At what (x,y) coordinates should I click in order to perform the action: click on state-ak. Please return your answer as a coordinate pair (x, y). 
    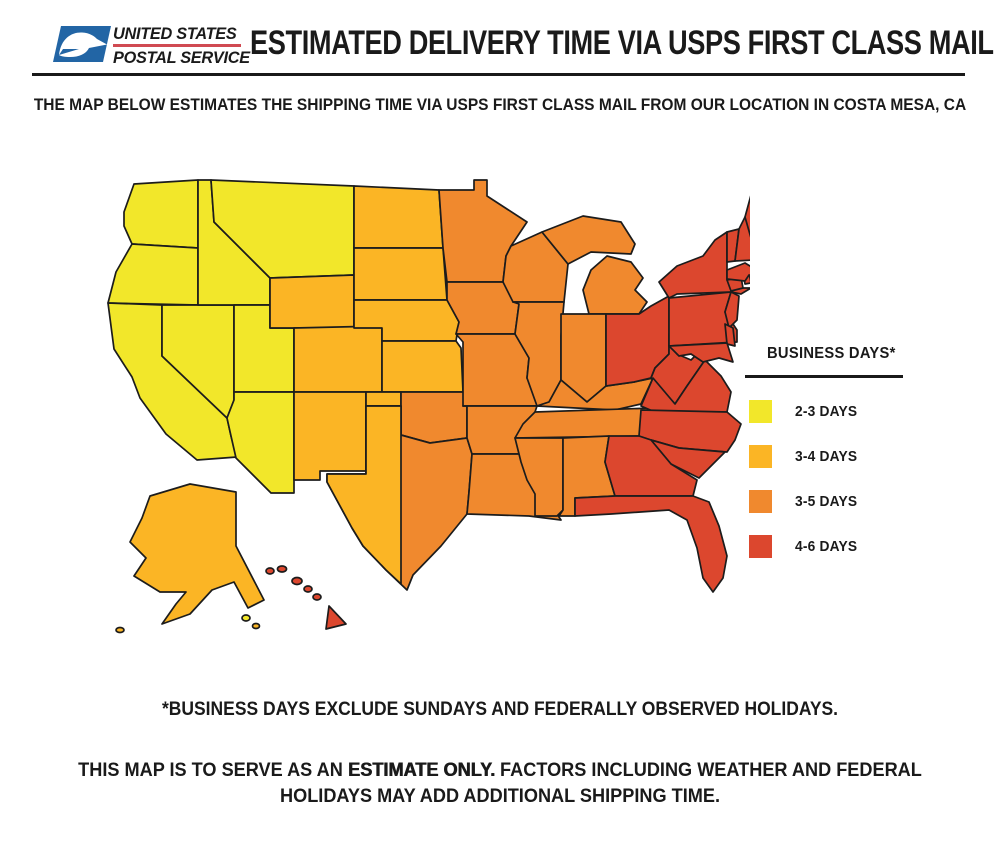
    Looking at the image, I should click on (197, 554).